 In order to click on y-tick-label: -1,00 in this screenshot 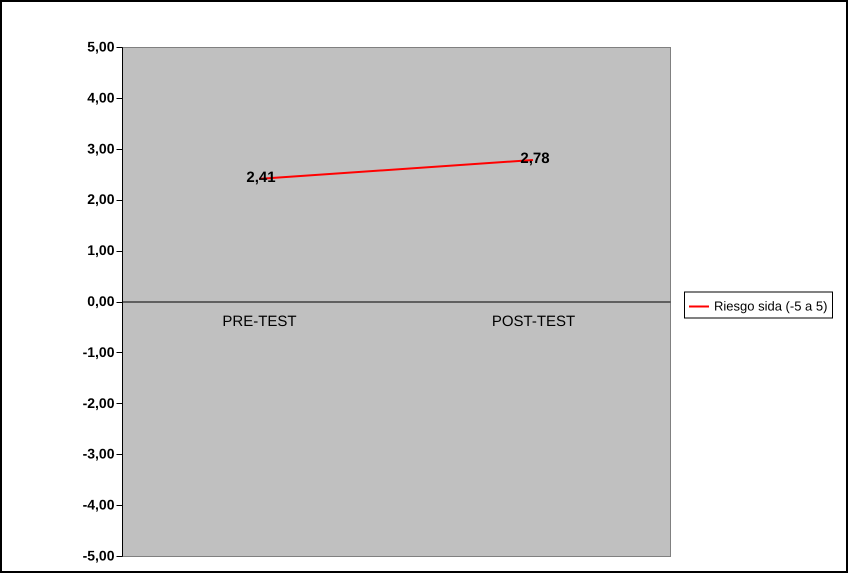, I will do `click(98, 352)`.